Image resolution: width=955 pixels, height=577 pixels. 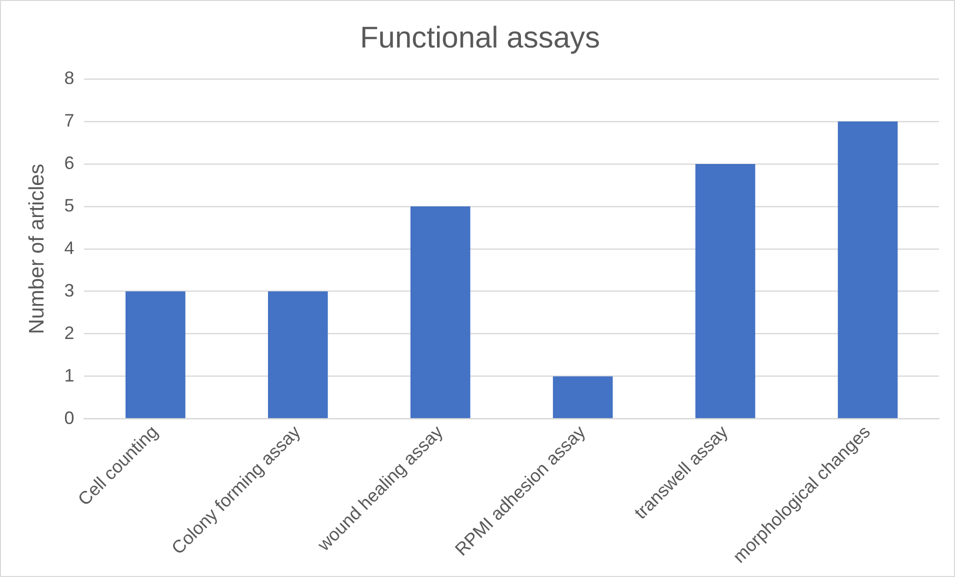 What do you see at coordinates (69, 248) in the screenshot?
I see `y-tick-label: 4` at bounding box center [69, 248].